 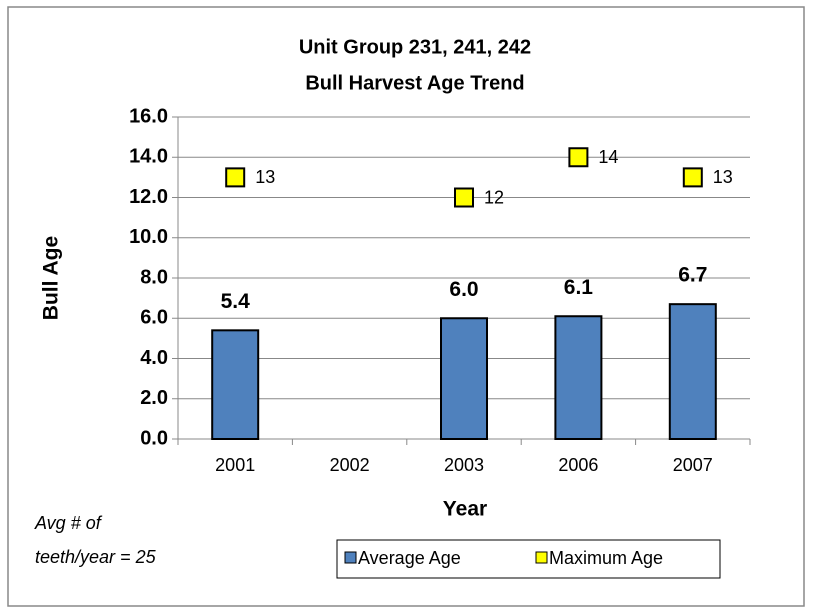 What do you see at coordinates (236, 301) in the screenshot?
I see `data-label: 5.4` at bounding box center [236, 301].